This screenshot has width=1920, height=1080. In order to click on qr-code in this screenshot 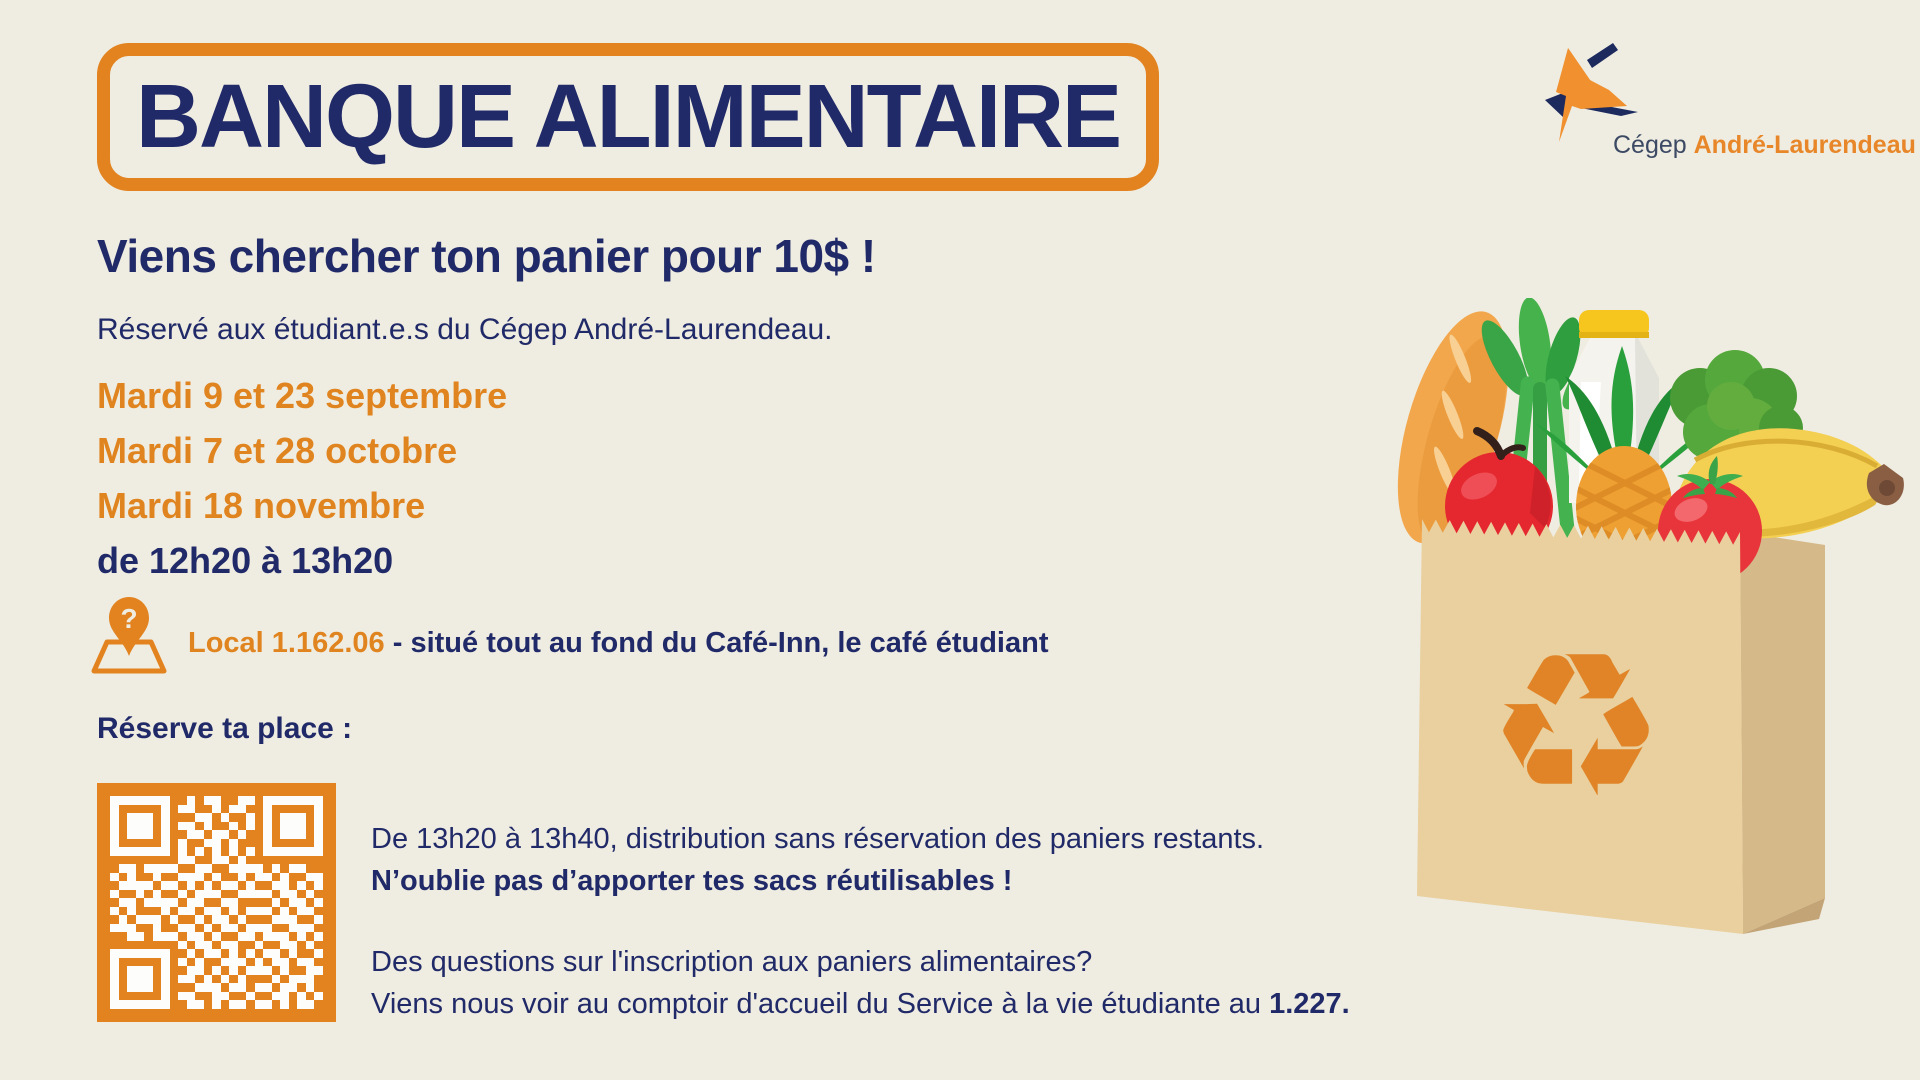, I will do `click(216, 902)`.